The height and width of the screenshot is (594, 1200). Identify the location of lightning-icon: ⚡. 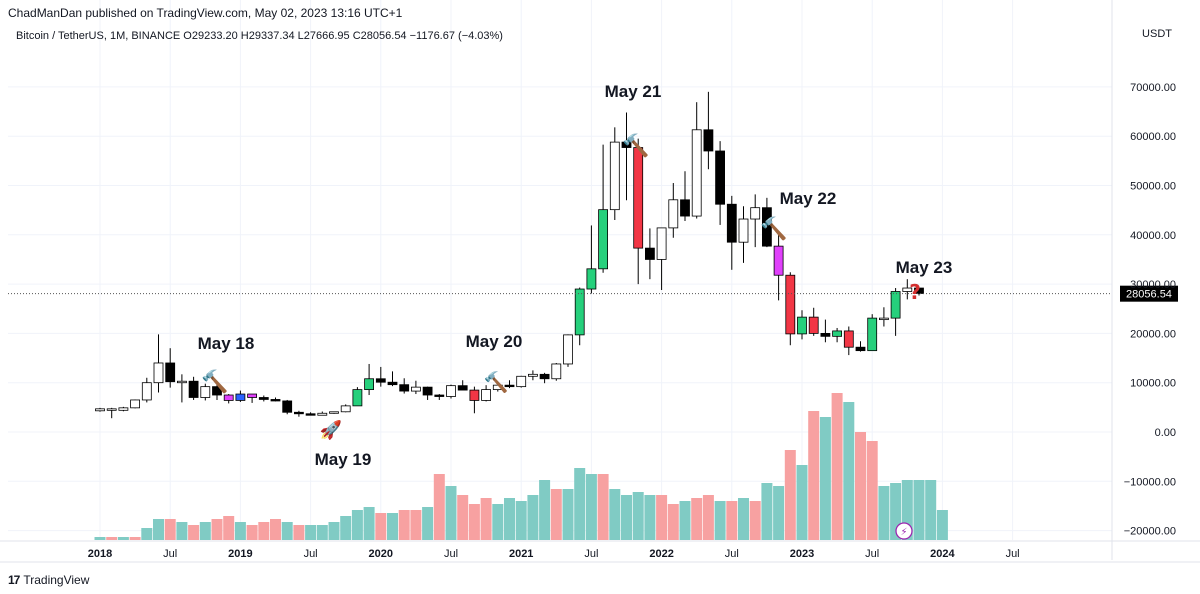
(903, 532).